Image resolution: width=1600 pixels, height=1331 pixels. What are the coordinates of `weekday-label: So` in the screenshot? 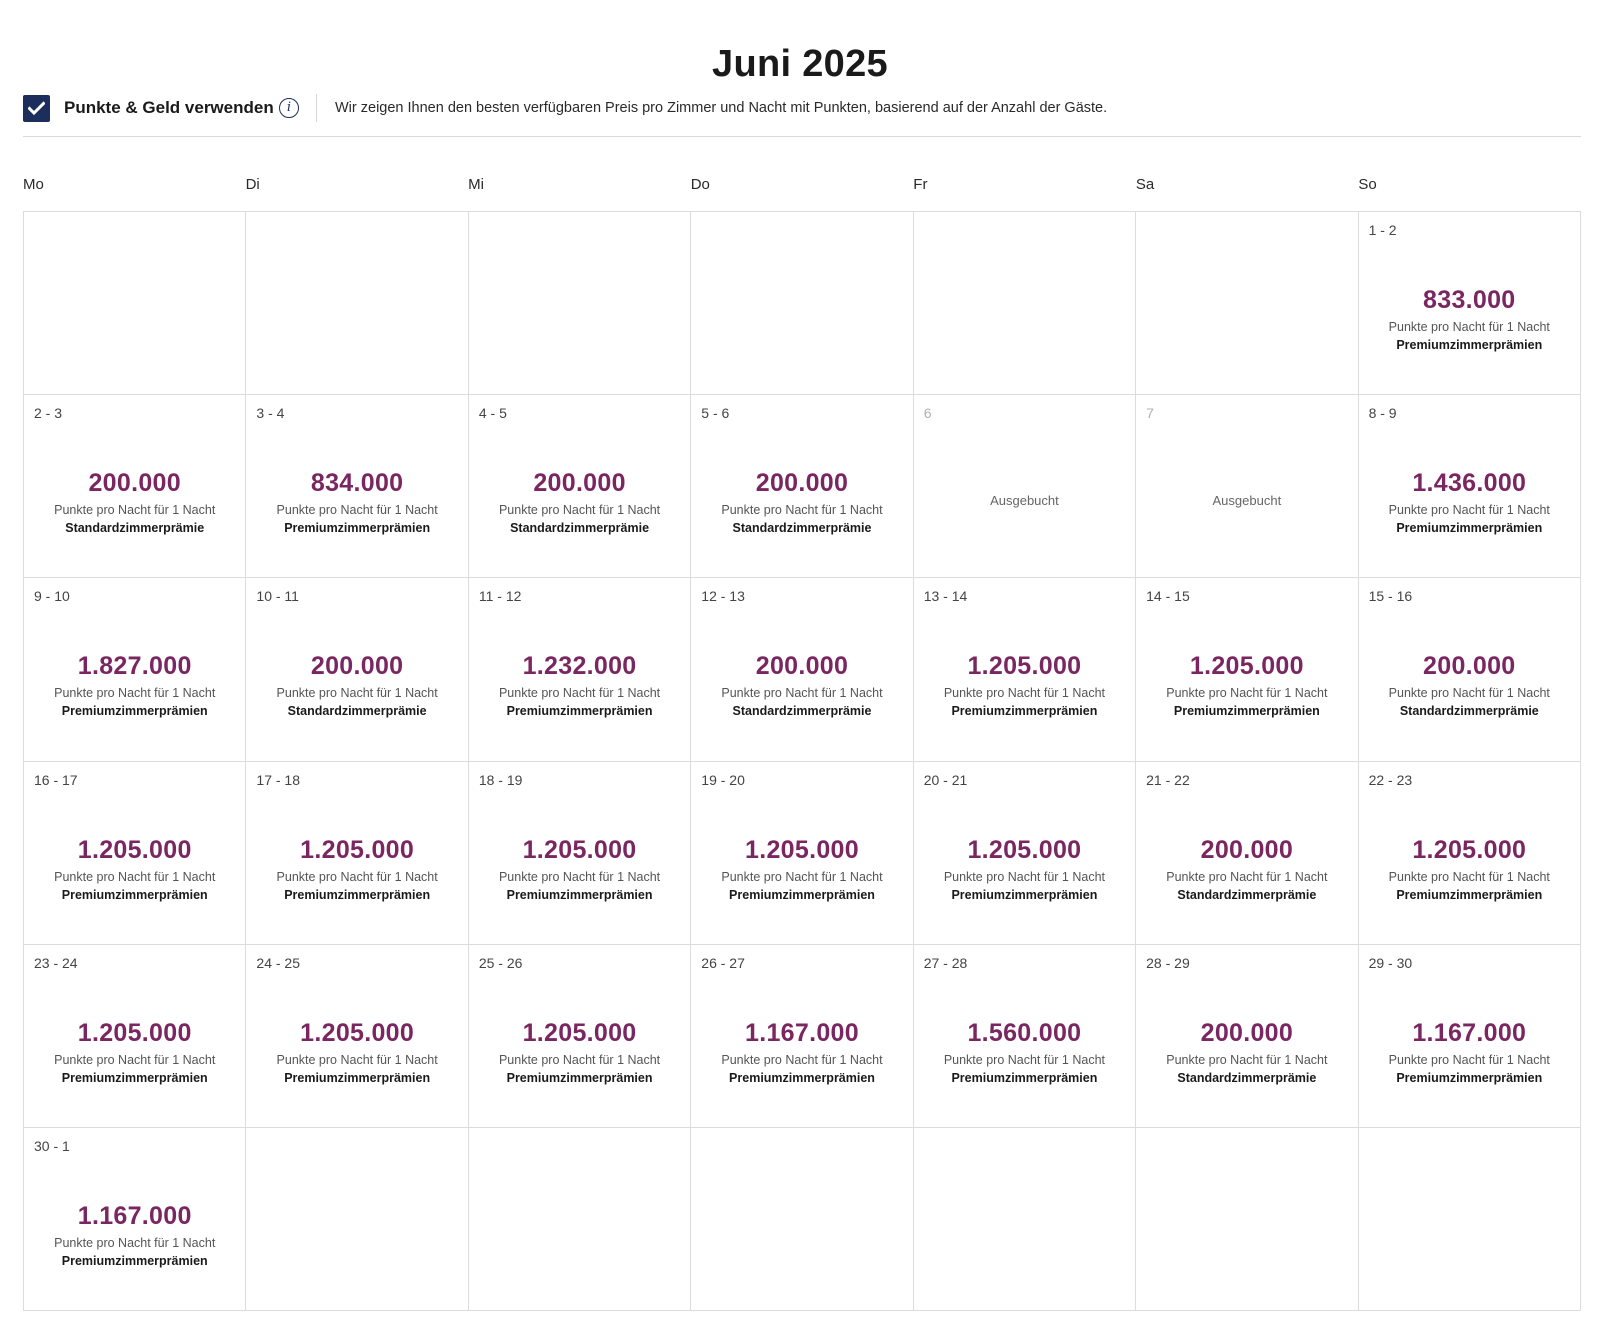 It's located at (1367, 184).